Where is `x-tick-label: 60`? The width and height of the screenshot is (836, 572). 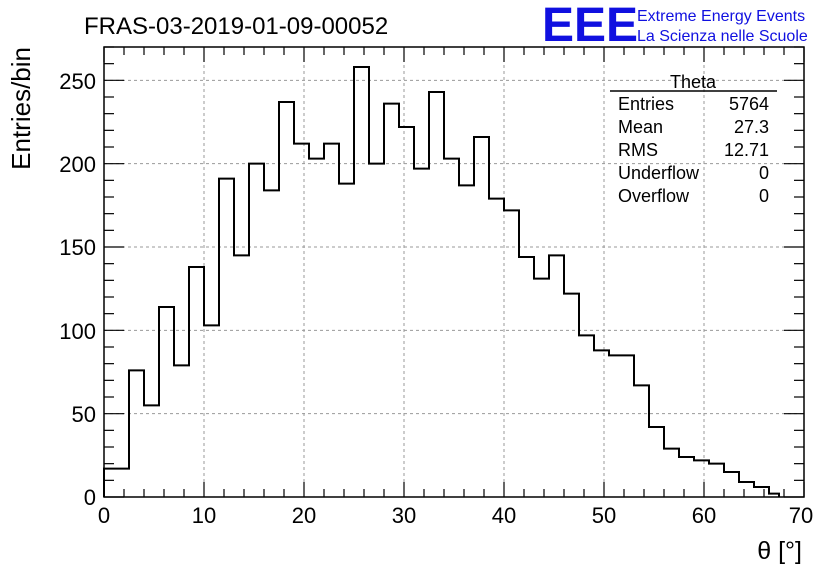 x-tick-label: 60 is located at coordinates (704, 515).